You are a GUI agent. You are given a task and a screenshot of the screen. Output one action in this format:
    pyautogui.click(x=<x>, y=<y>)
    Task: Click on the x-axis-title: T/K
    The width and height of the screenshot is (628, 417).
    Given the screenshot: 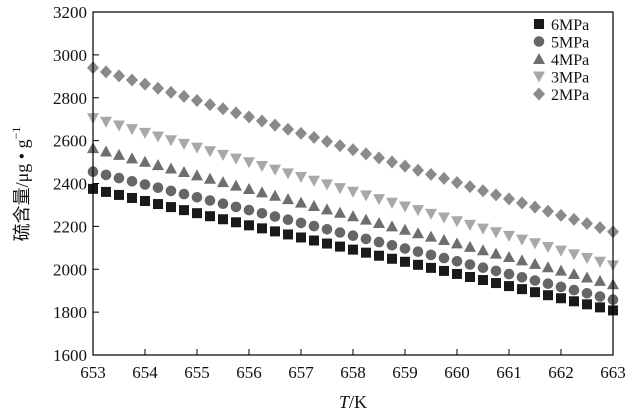 What is the action you would take?
    pyautogui.click(x=353, y=402)
    